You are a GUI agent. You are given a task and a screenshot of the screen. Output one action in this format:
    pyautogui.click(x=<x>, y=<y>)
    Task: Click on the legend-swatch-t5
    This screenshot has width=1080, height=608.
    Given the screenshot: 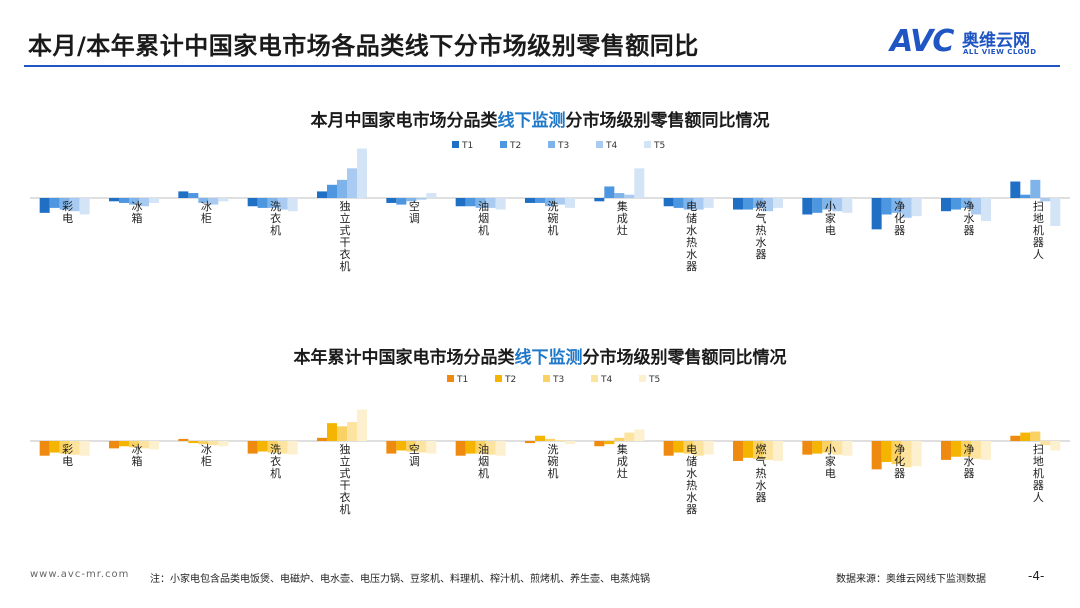 What is the action you would take?
    pyautogui.click(x=642, y=378)
    